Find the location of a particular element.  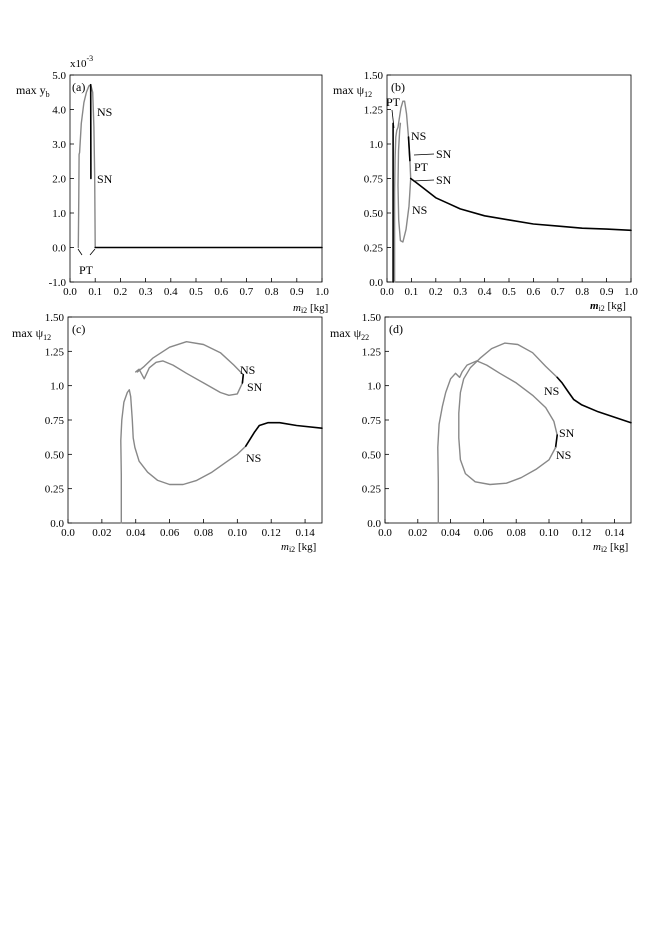

panel-b-xtick-label: 0.0 is located at coordinates (387, 292).